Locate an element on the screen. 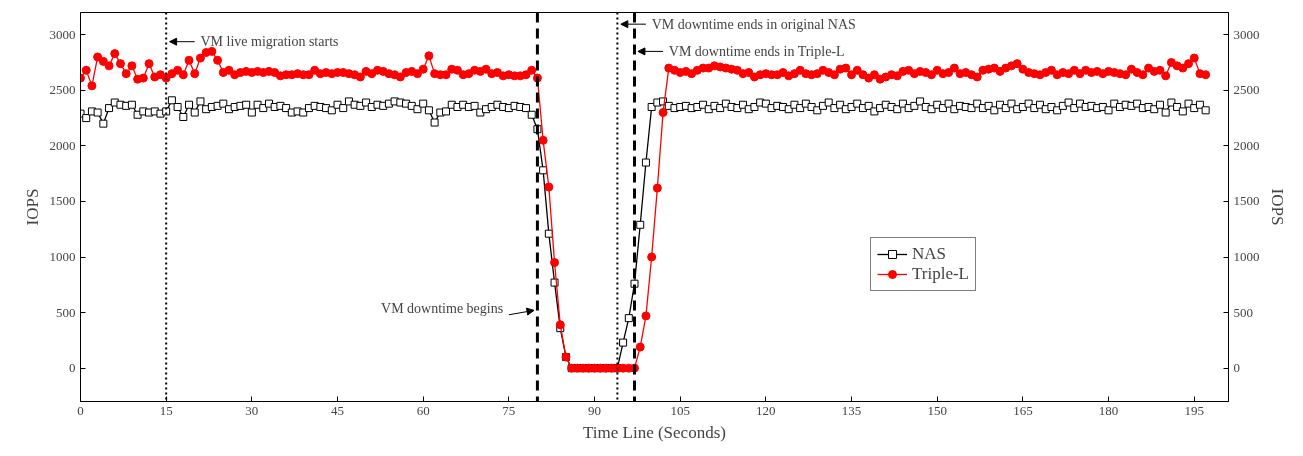  x-tick-label: 45 is located at coordinates (338, 410).